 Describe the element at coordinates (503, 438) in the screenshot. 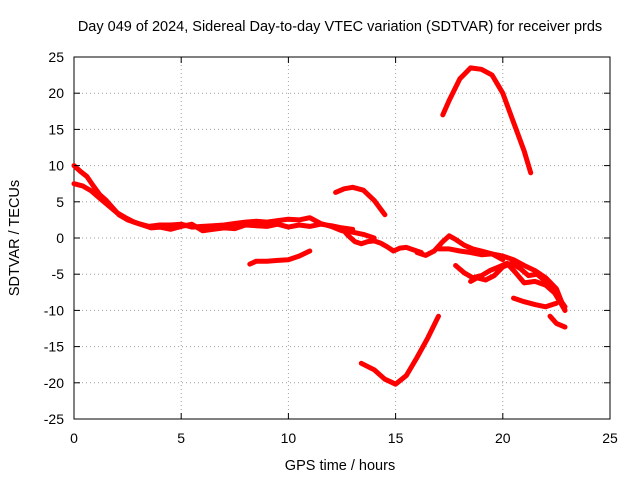

I see `x-tick-label: 20` at that location.